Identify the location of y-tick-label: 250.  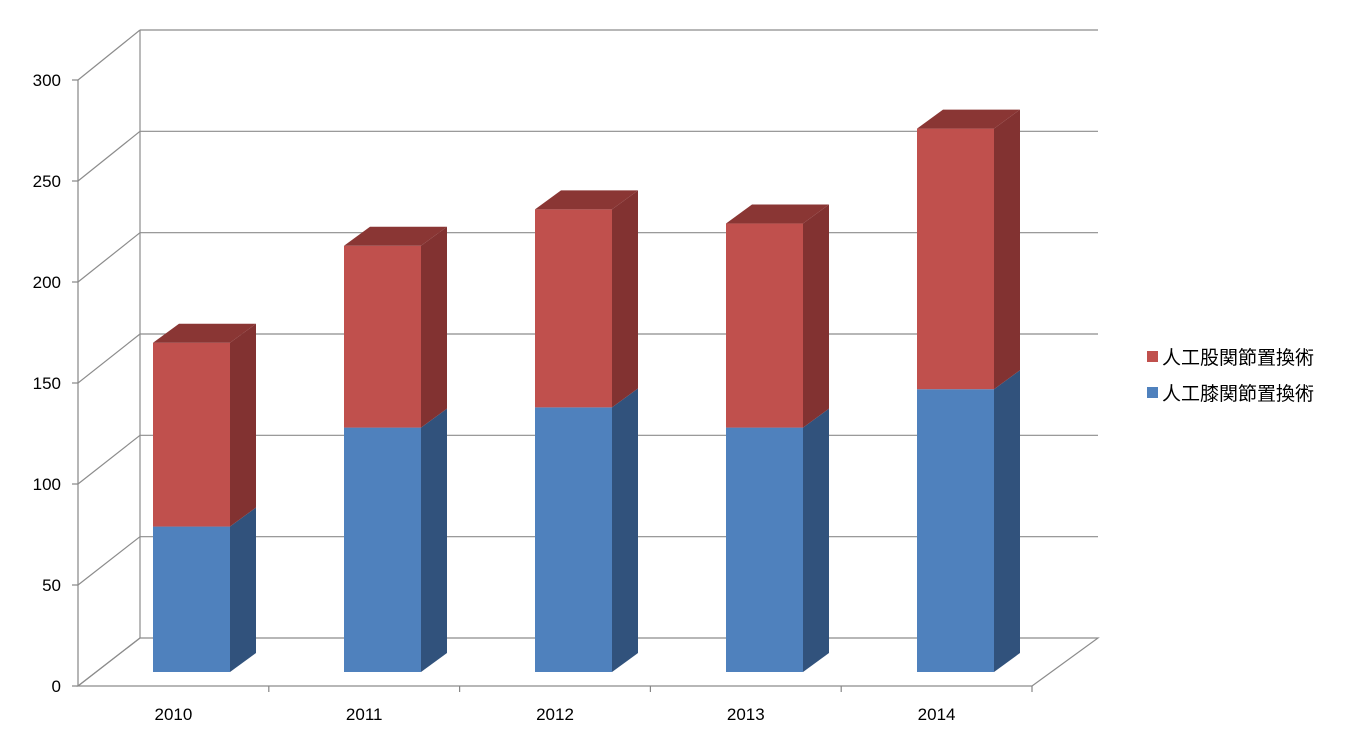
(47, 181).